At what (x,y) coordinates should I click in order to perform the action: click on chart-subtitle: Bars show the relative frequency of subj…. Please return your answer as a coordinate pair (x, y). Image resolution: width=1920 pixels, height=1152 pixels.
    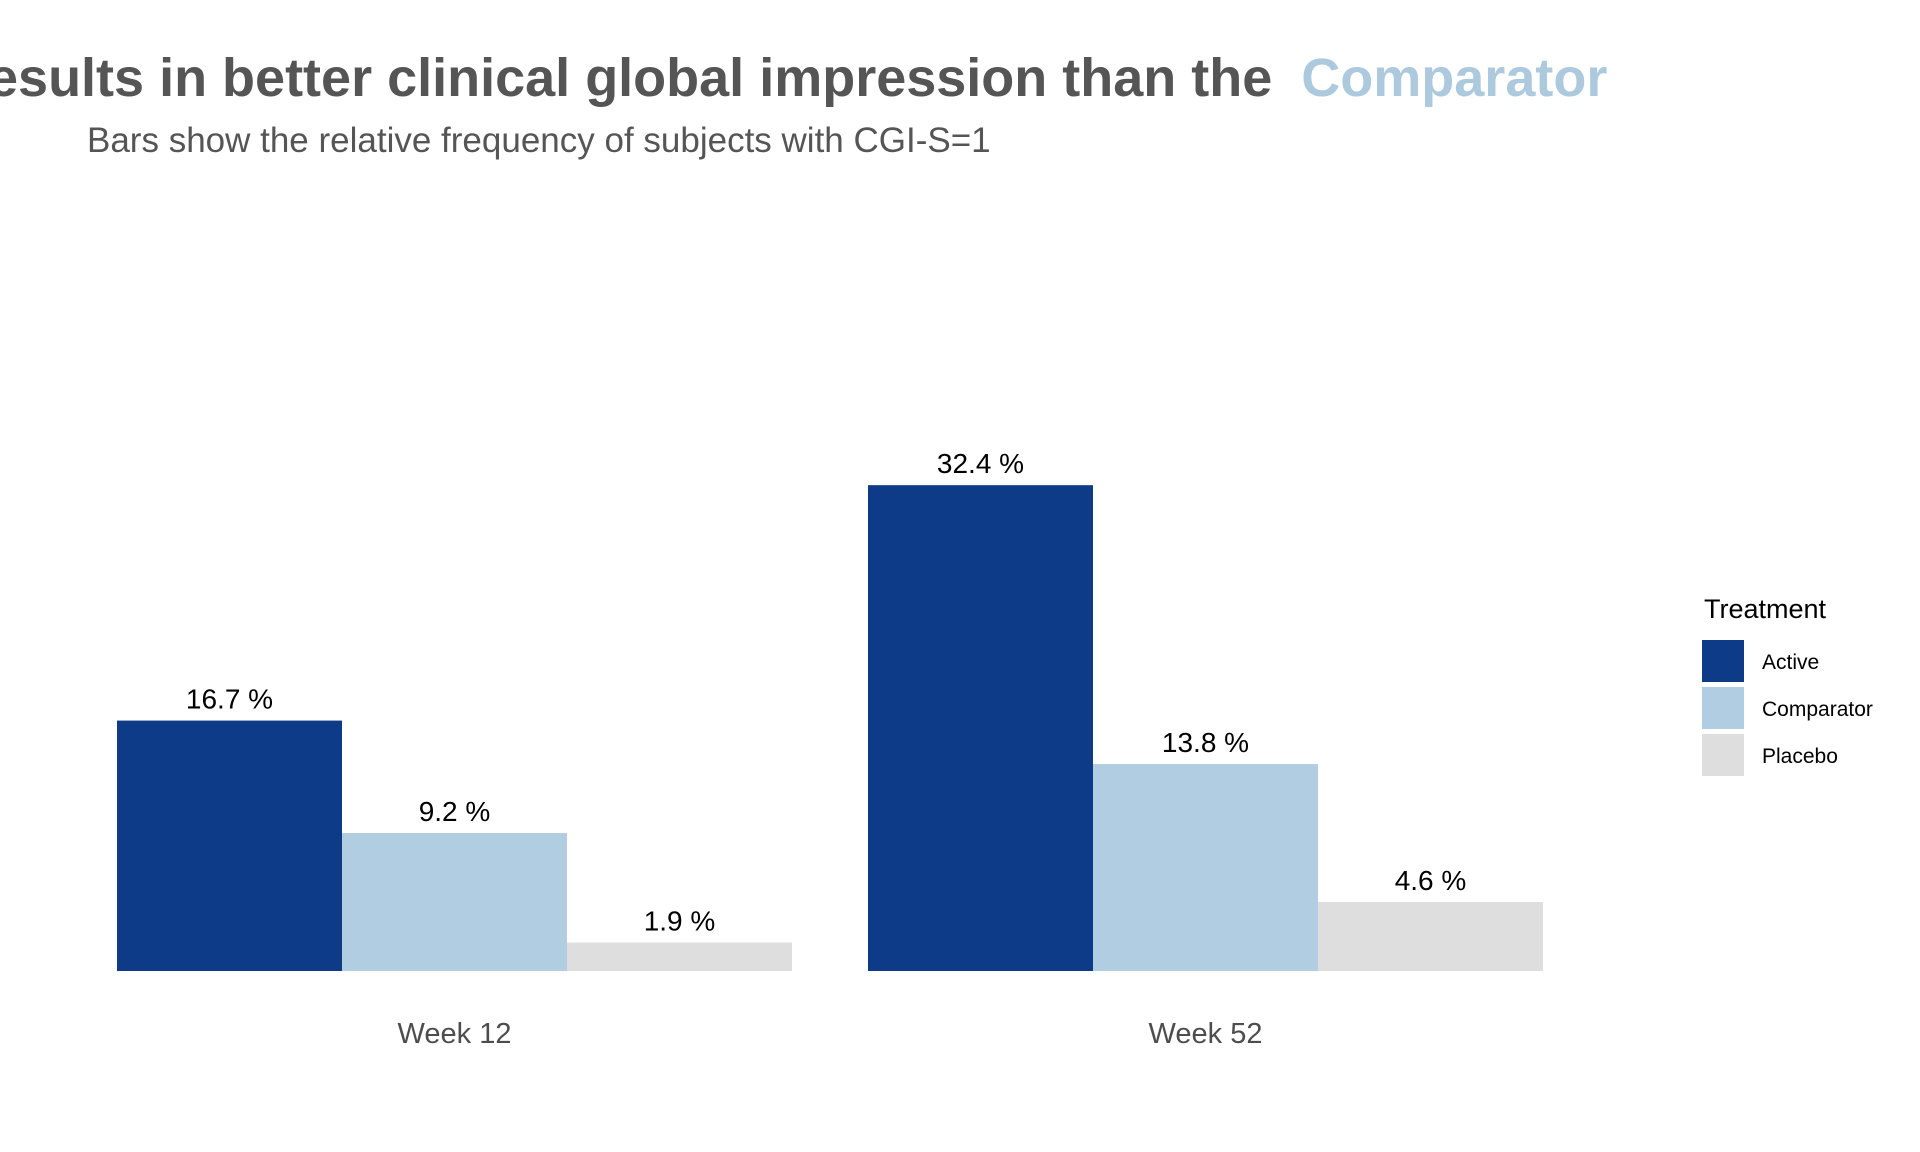
    Looking at the image, I should click on (539, 140).